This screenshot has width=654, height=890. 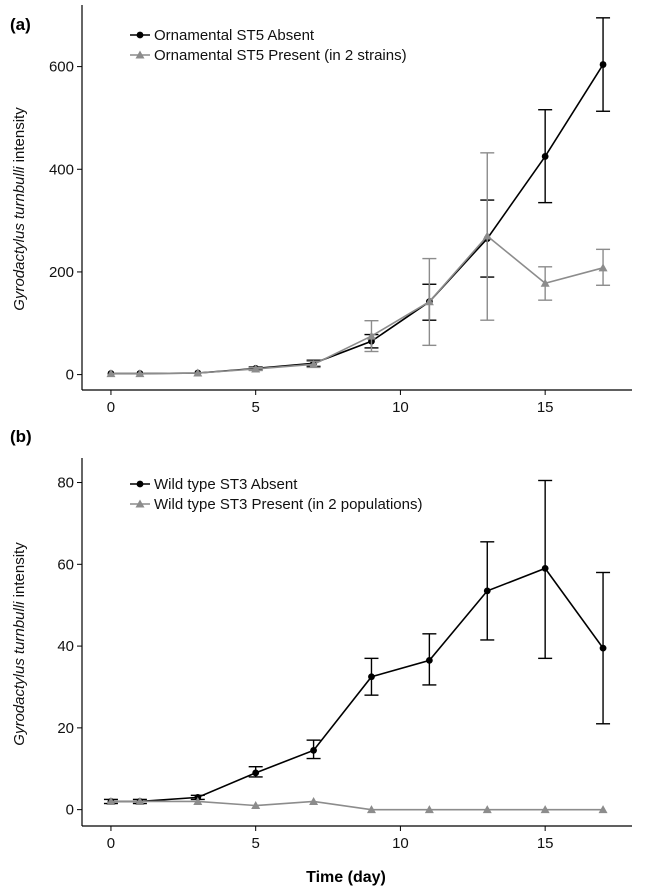 I want to click on panel-b-y-tick-label: 20, so click(x=65, y=728).